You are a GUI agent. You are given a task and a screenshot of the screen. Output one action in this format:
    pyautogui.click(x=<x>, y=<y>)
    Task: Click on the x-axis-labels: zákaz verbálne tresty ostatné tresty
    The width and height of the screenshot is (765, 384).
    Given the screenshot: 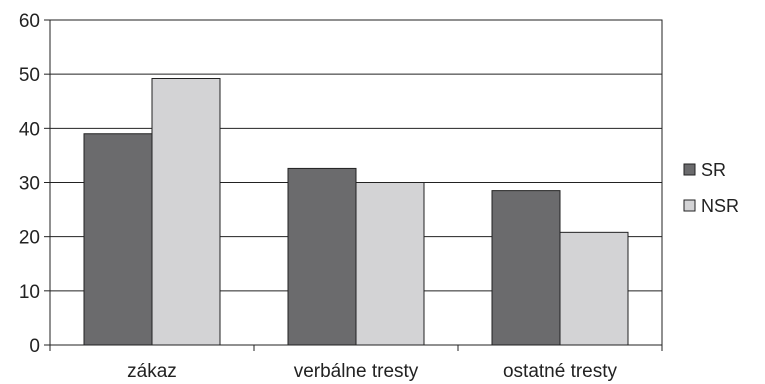 What is the action you would take?
    pyautogui.click(x=372, y=371)
    